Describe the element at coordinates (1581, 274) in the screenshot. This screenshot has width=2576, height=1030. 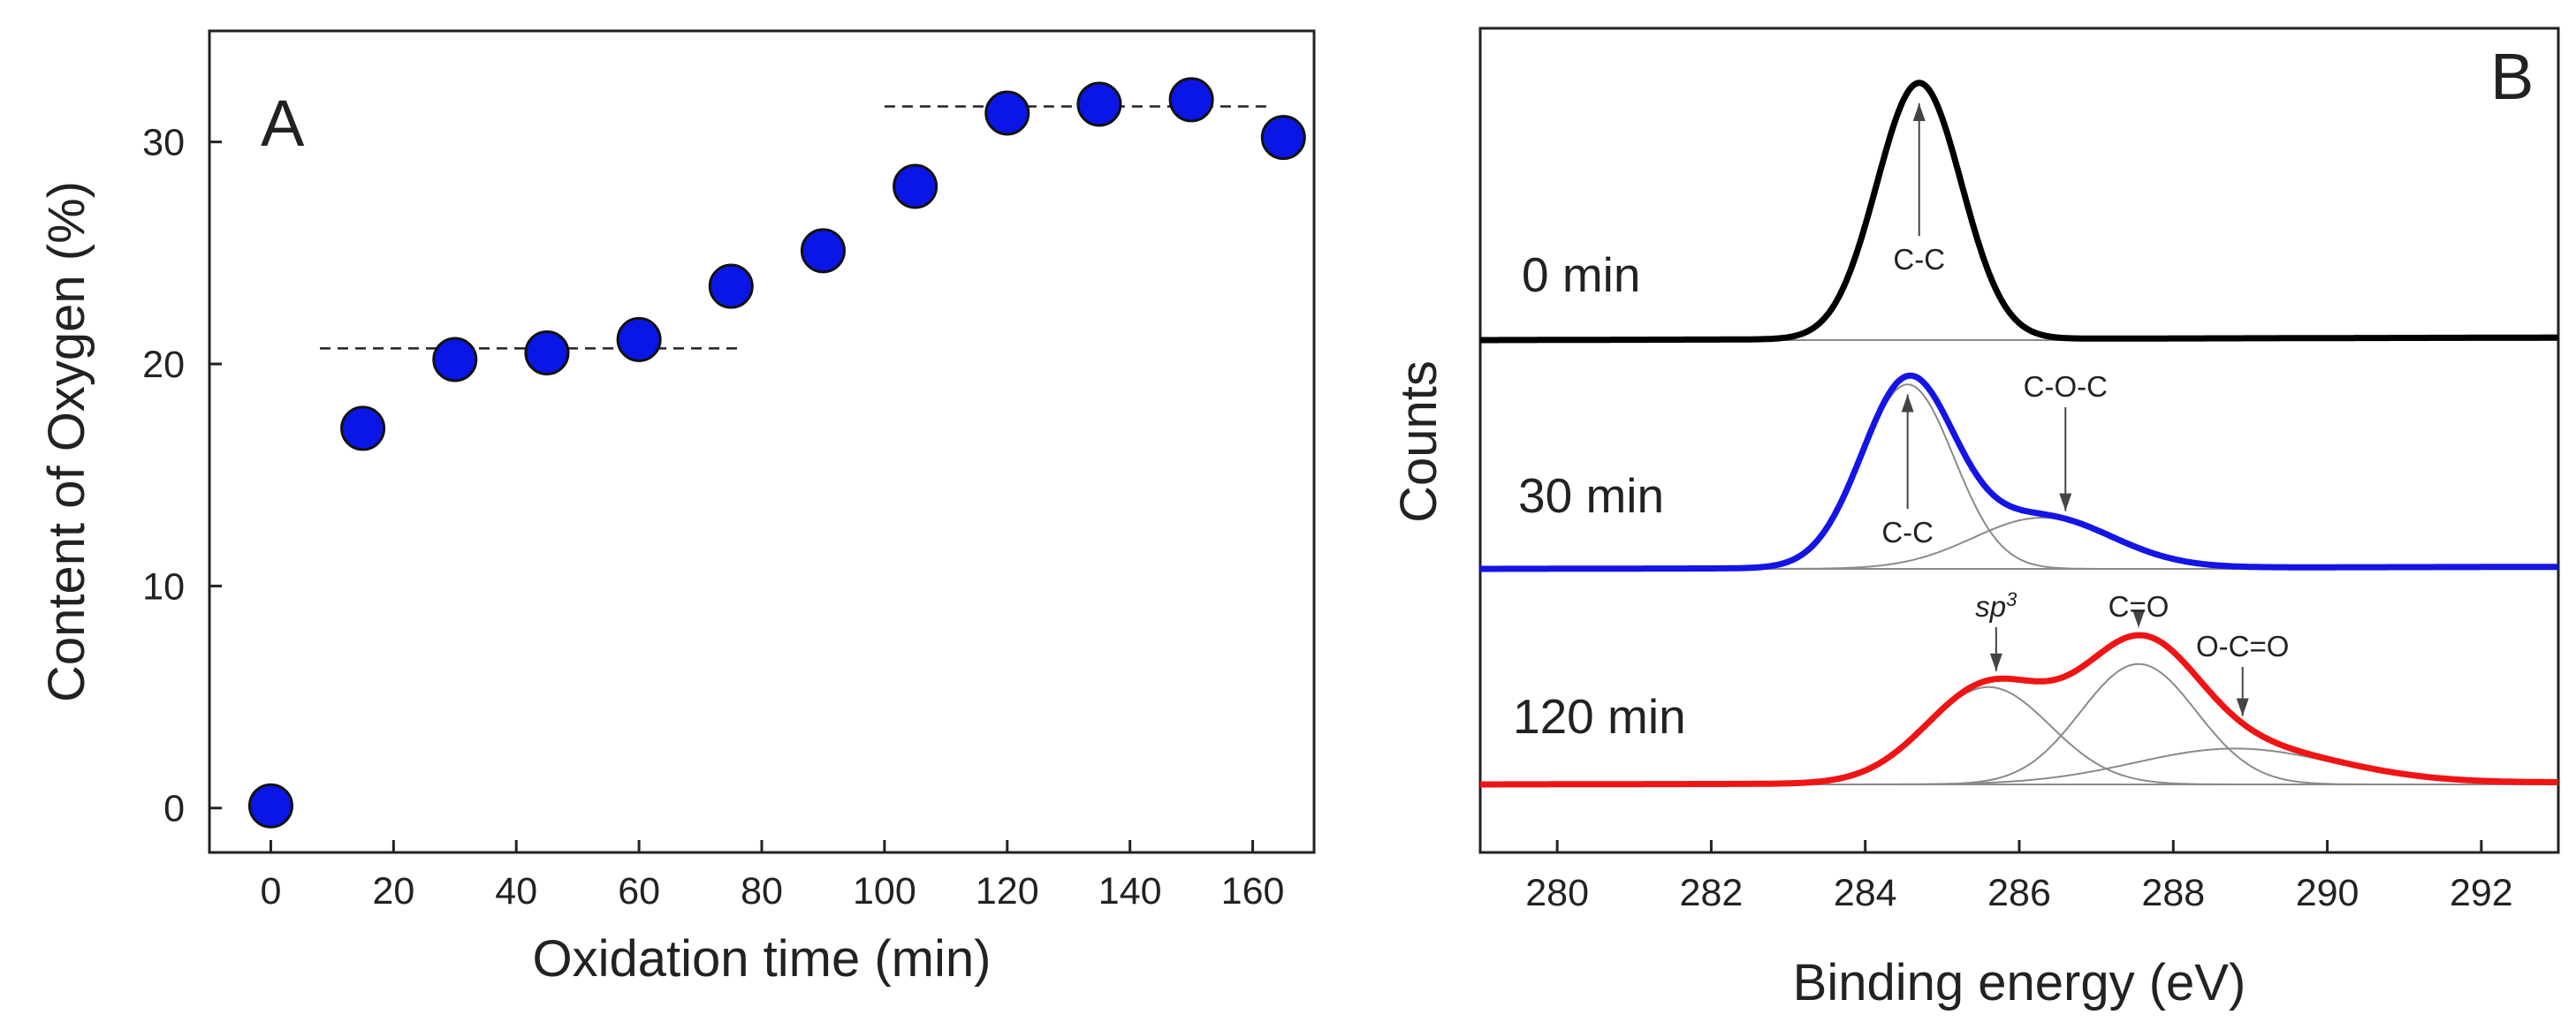
I see `trace-label: 0 min` at that location.